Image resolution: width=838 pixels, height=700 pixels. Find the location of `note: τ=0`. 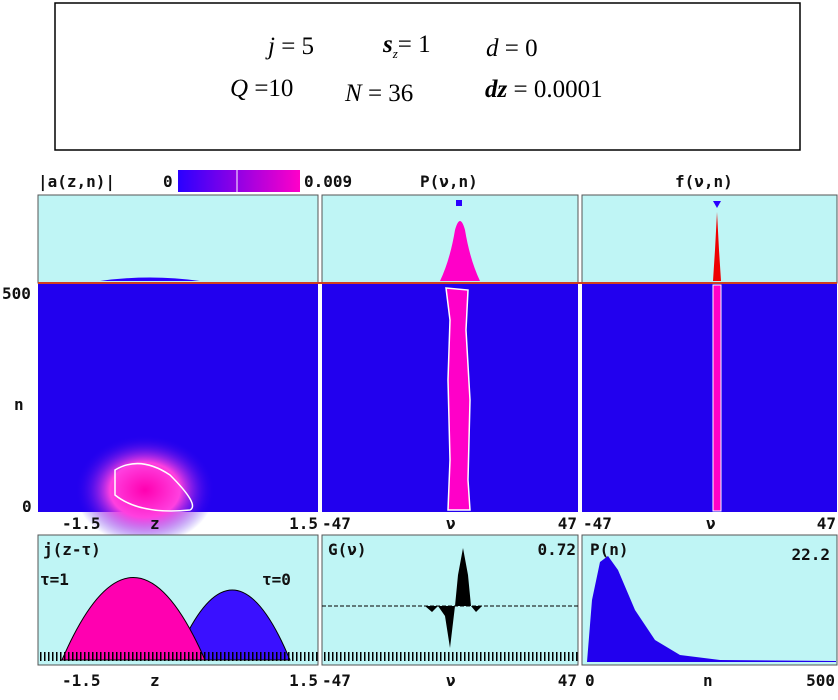

note: τ=0 is located at coordinates (276, 579).